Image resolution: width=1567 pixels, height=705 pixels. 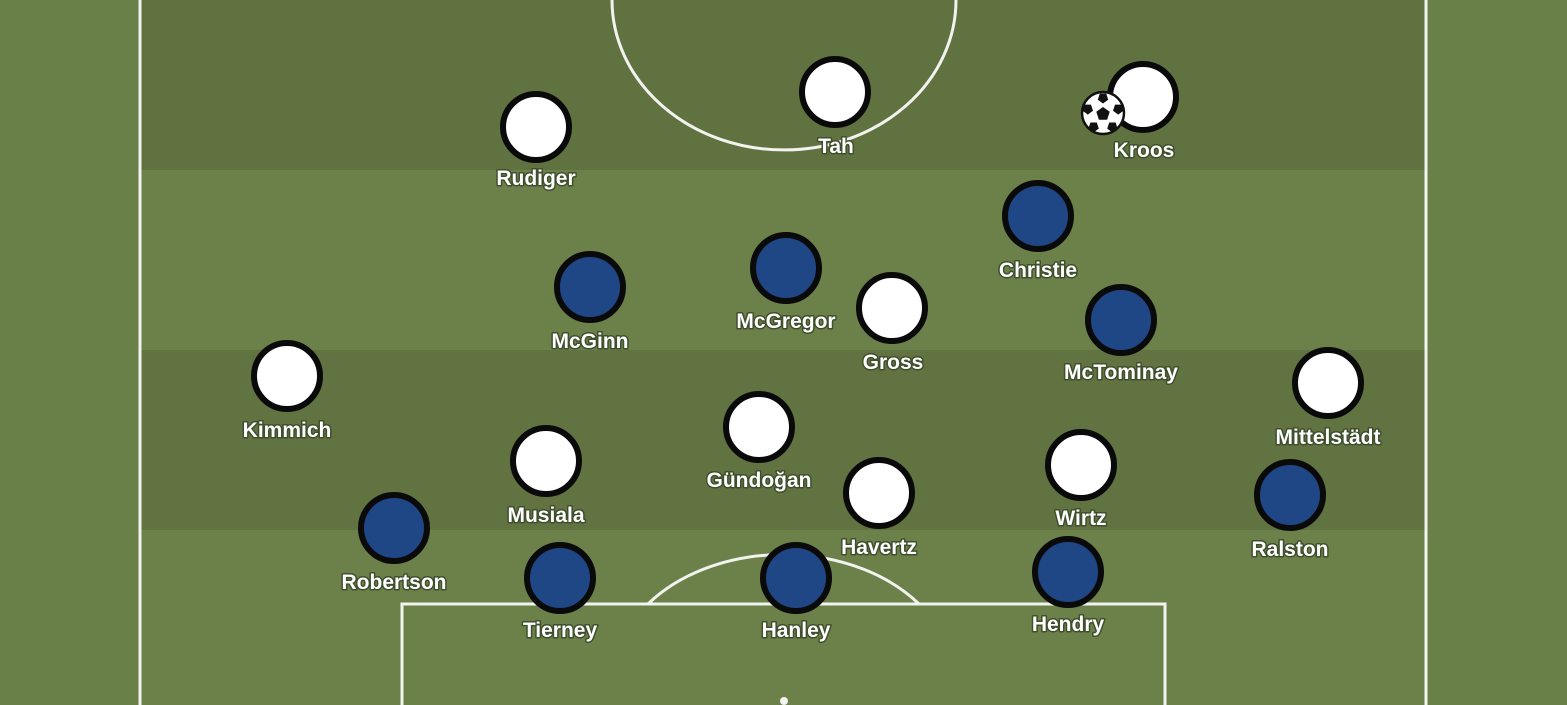 What do you see at coordinates (1121, 372) in the screenshot?
I see `player-name-label: McTominay` at bounding box center [1121, 372].